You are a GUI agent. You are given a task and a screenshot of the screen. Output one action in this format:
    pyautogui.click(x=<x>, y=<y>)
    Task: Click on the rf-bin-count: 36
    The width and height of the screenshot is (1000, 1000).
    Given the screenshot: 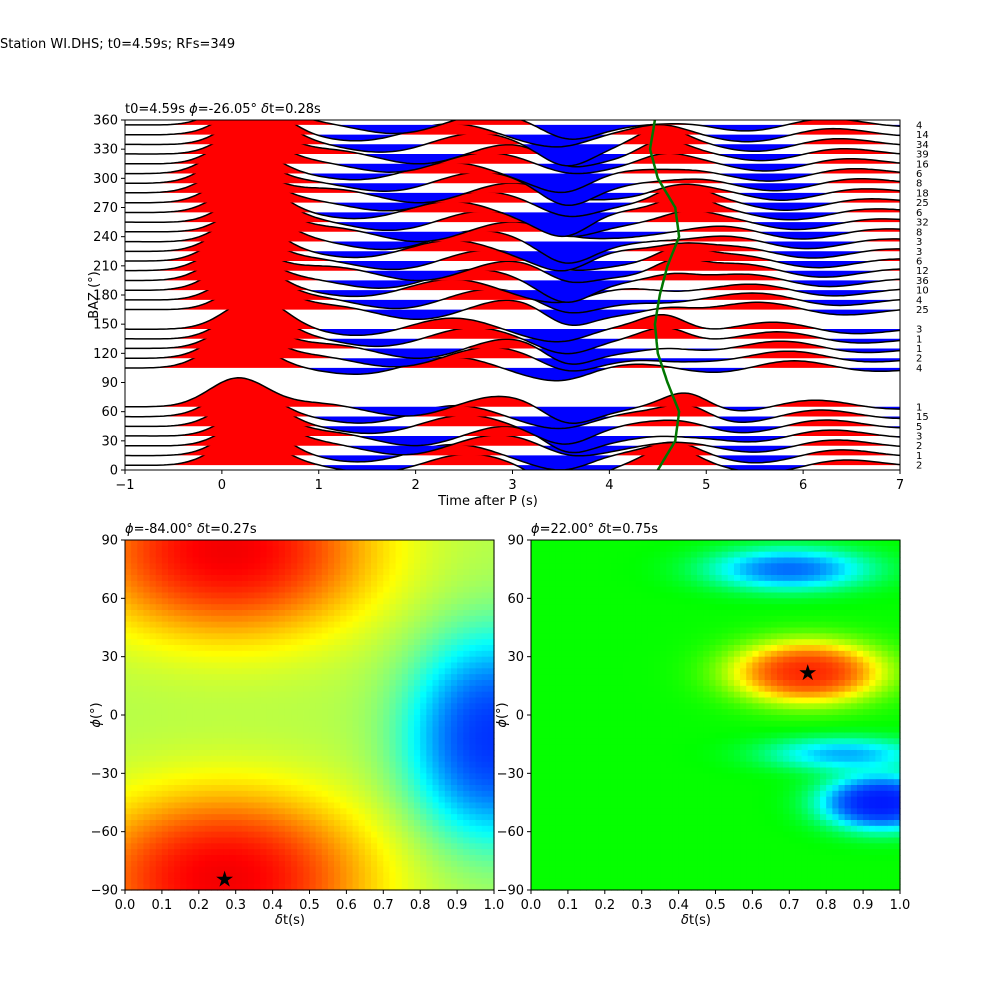 What is the action you would take?
    pyautogui.click(x=922, y=281)
    